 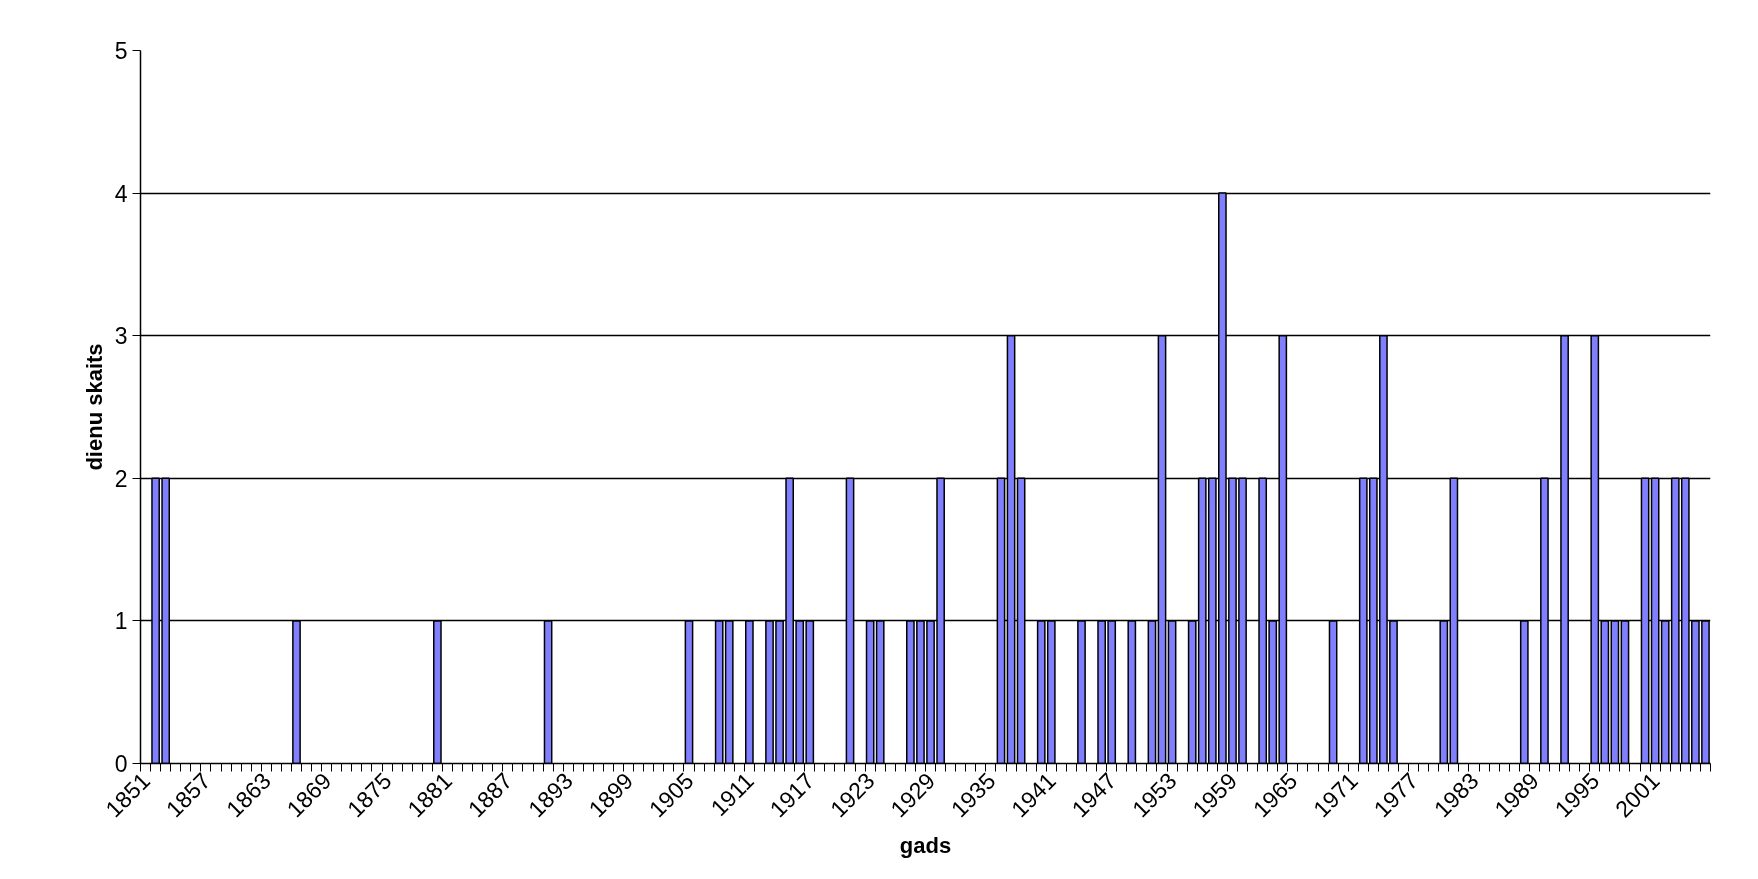 I want to click on x-axis-title: gads, so click(x=925, y=845).